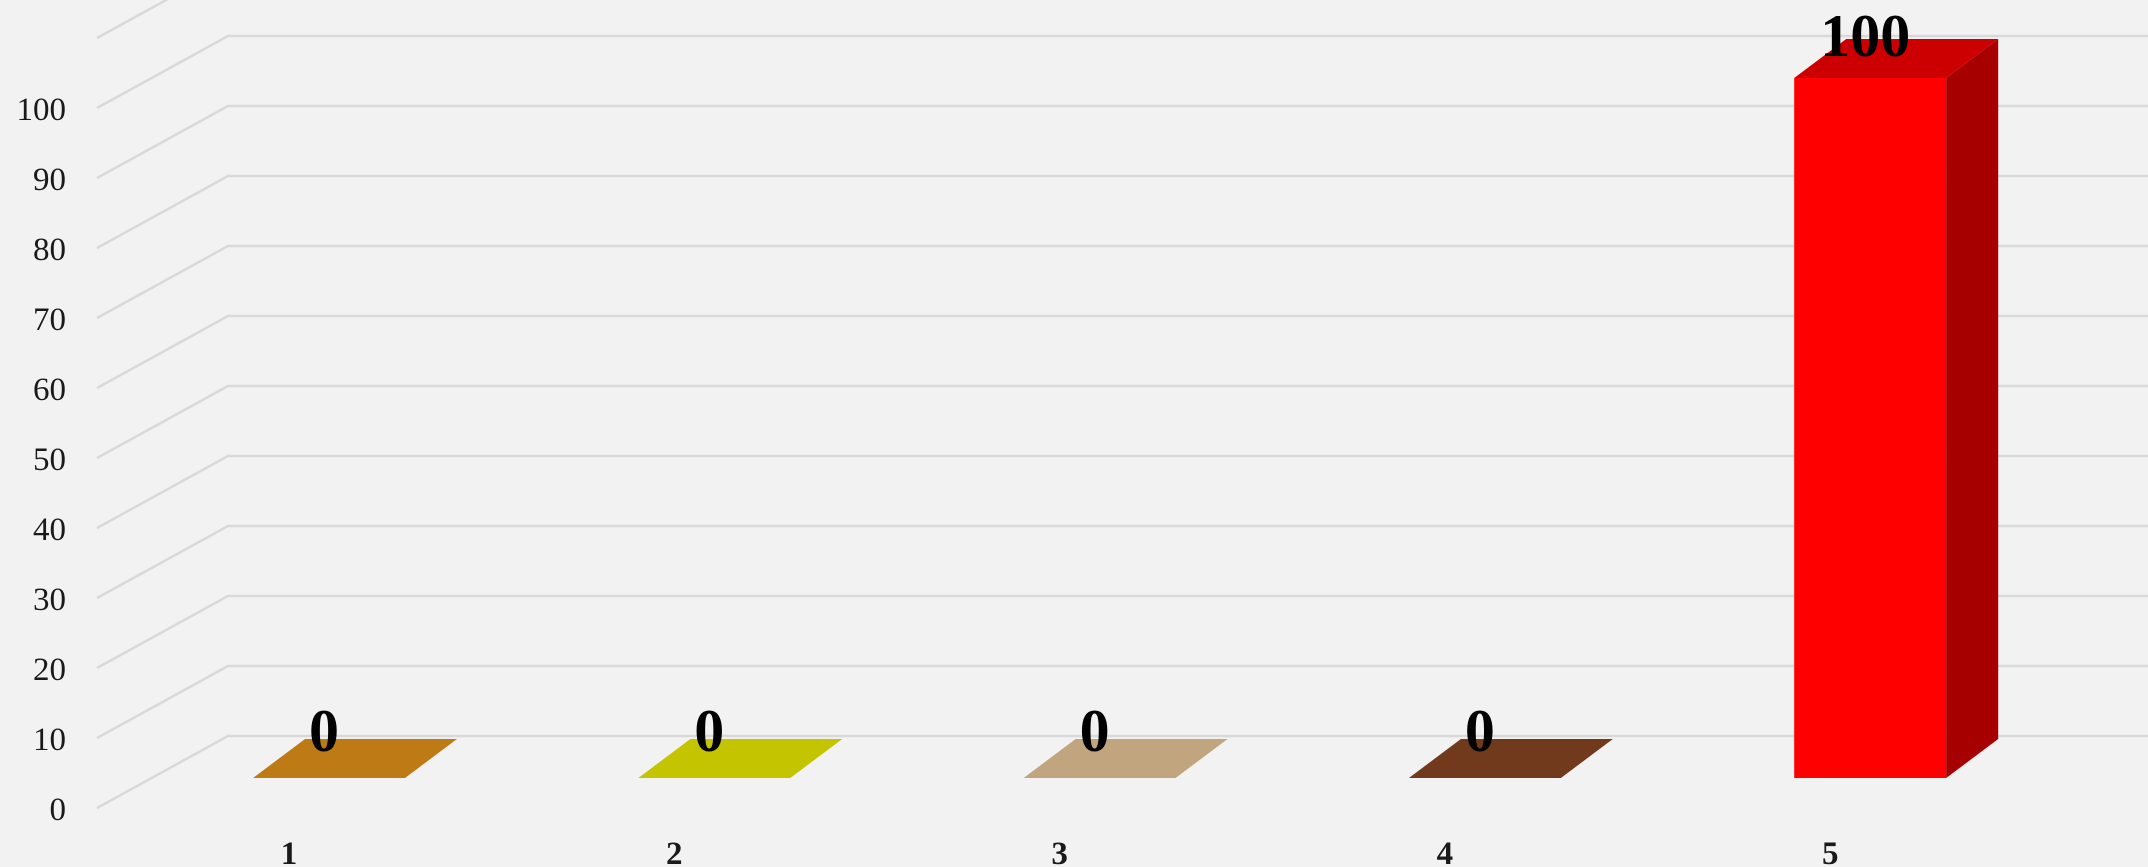  What do you see at coordinates (49, 320) in the screenshot?
I see `y-tick-label: 70` at bounding box center [49, 320].